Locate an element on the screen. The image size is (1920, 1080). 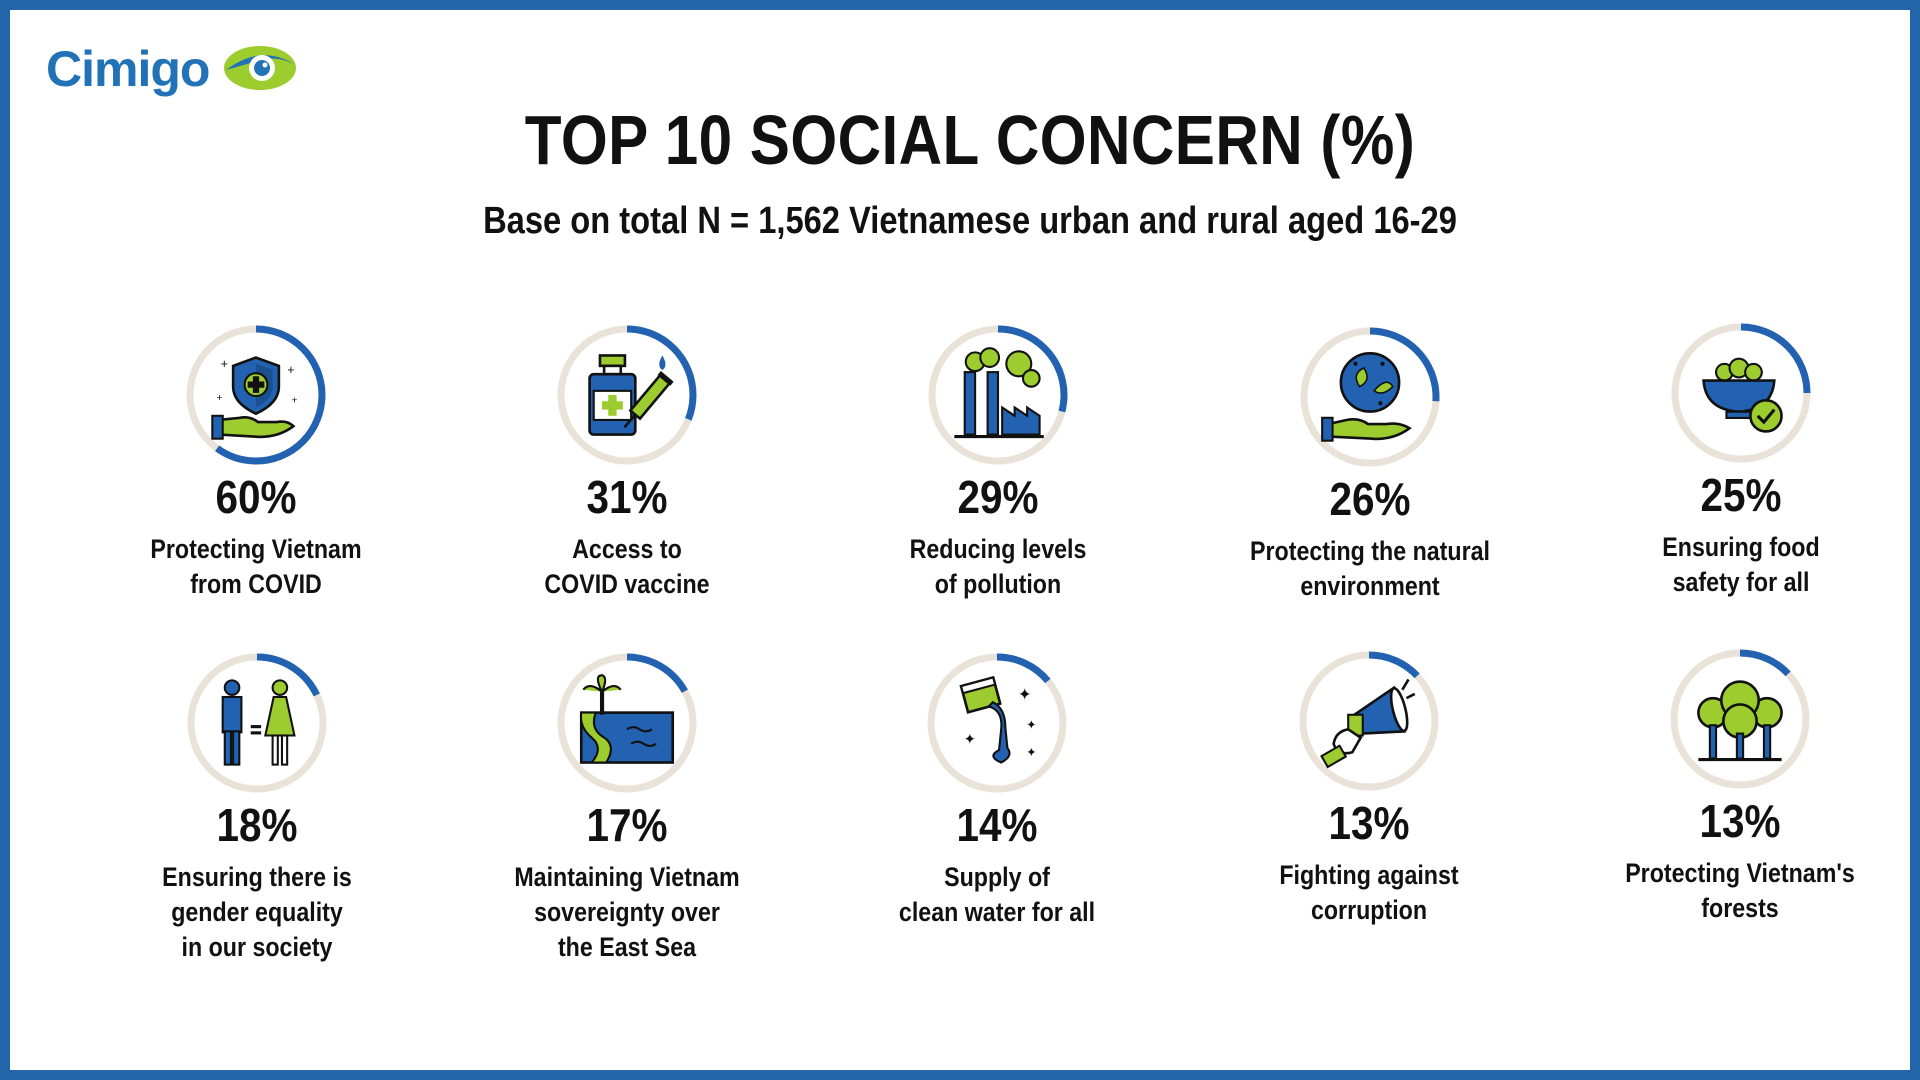
earth-hand-icon is located at coordinates (1366, 397).